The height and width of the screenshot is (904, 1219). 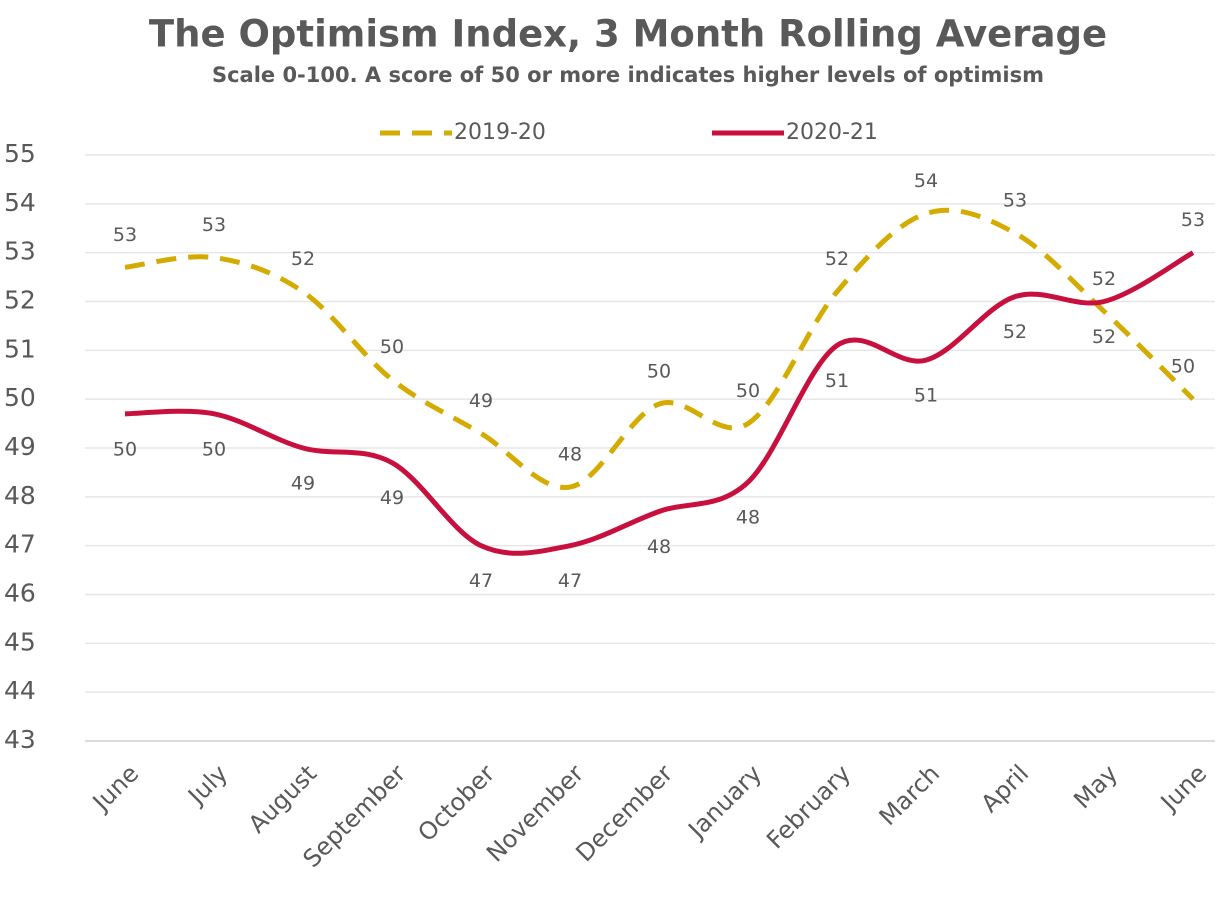 I want to click on x-tick-label: January, so click(x=725, y=802).